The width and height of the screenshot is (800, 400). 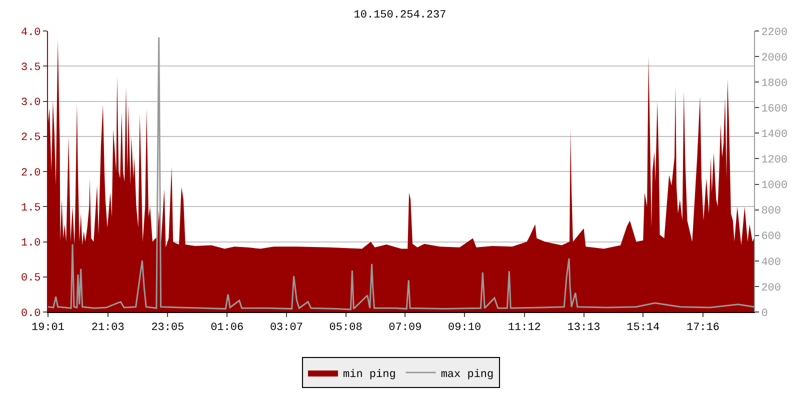 I want to click on y2-tick-label: 800, so click(x=771, y=212).